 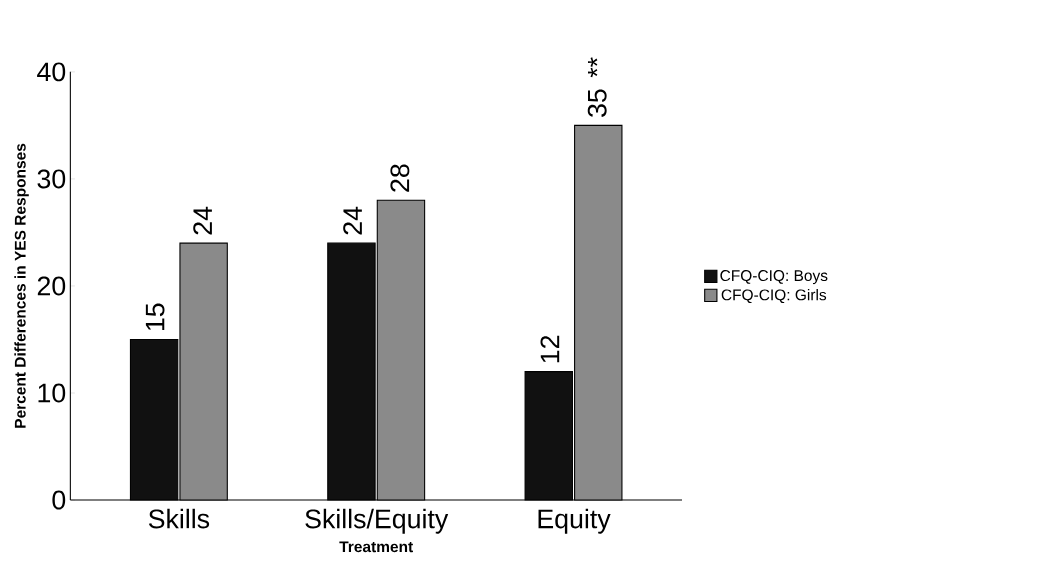 What do you see at coordinates (51, 179) in the screenshot?
I see `y-tick-label: 30` at bounding box center [51, 179].